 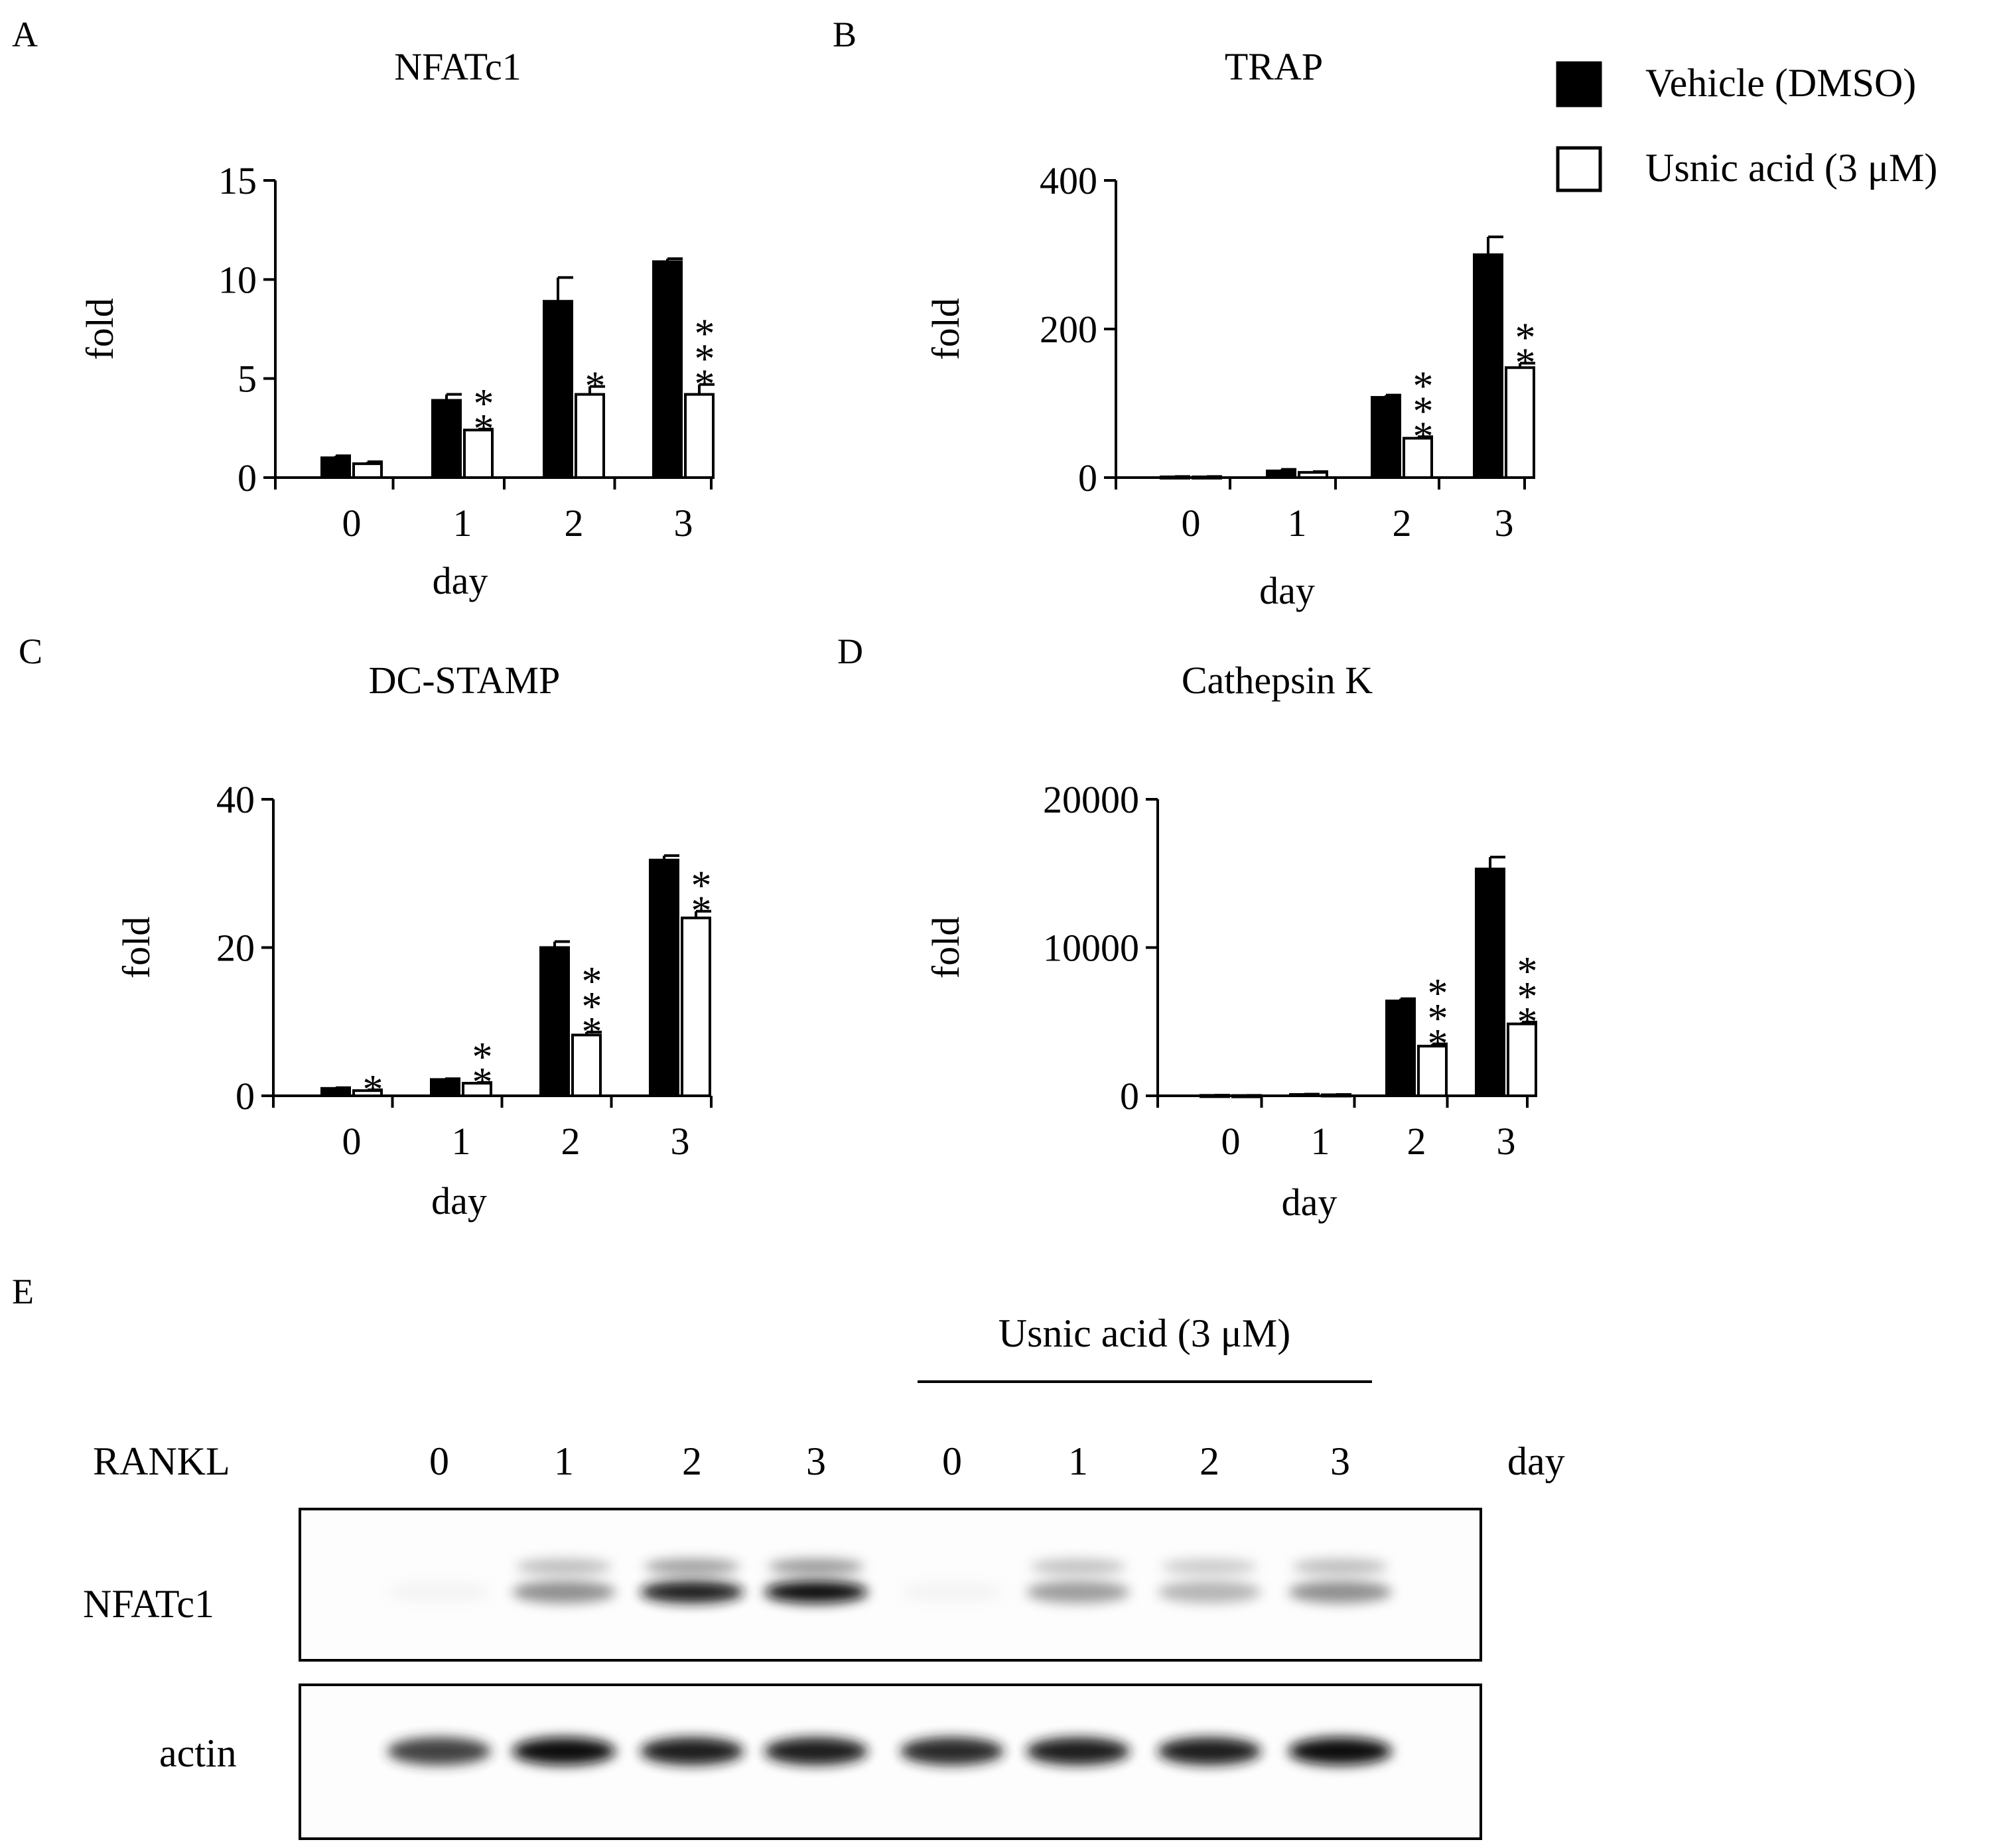 What do you see at coordinates (237, 279) in the screenshot?
I see `y-tick-label: 10` at bounding box center [237, 279].